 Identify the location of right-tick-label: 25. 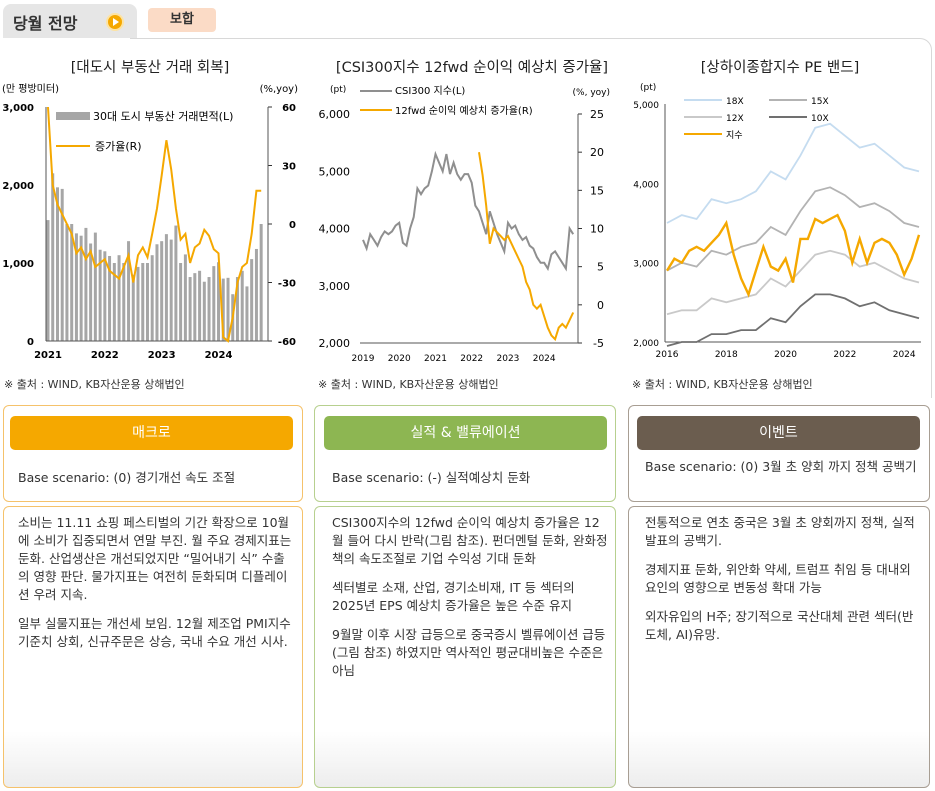
(597, 114).